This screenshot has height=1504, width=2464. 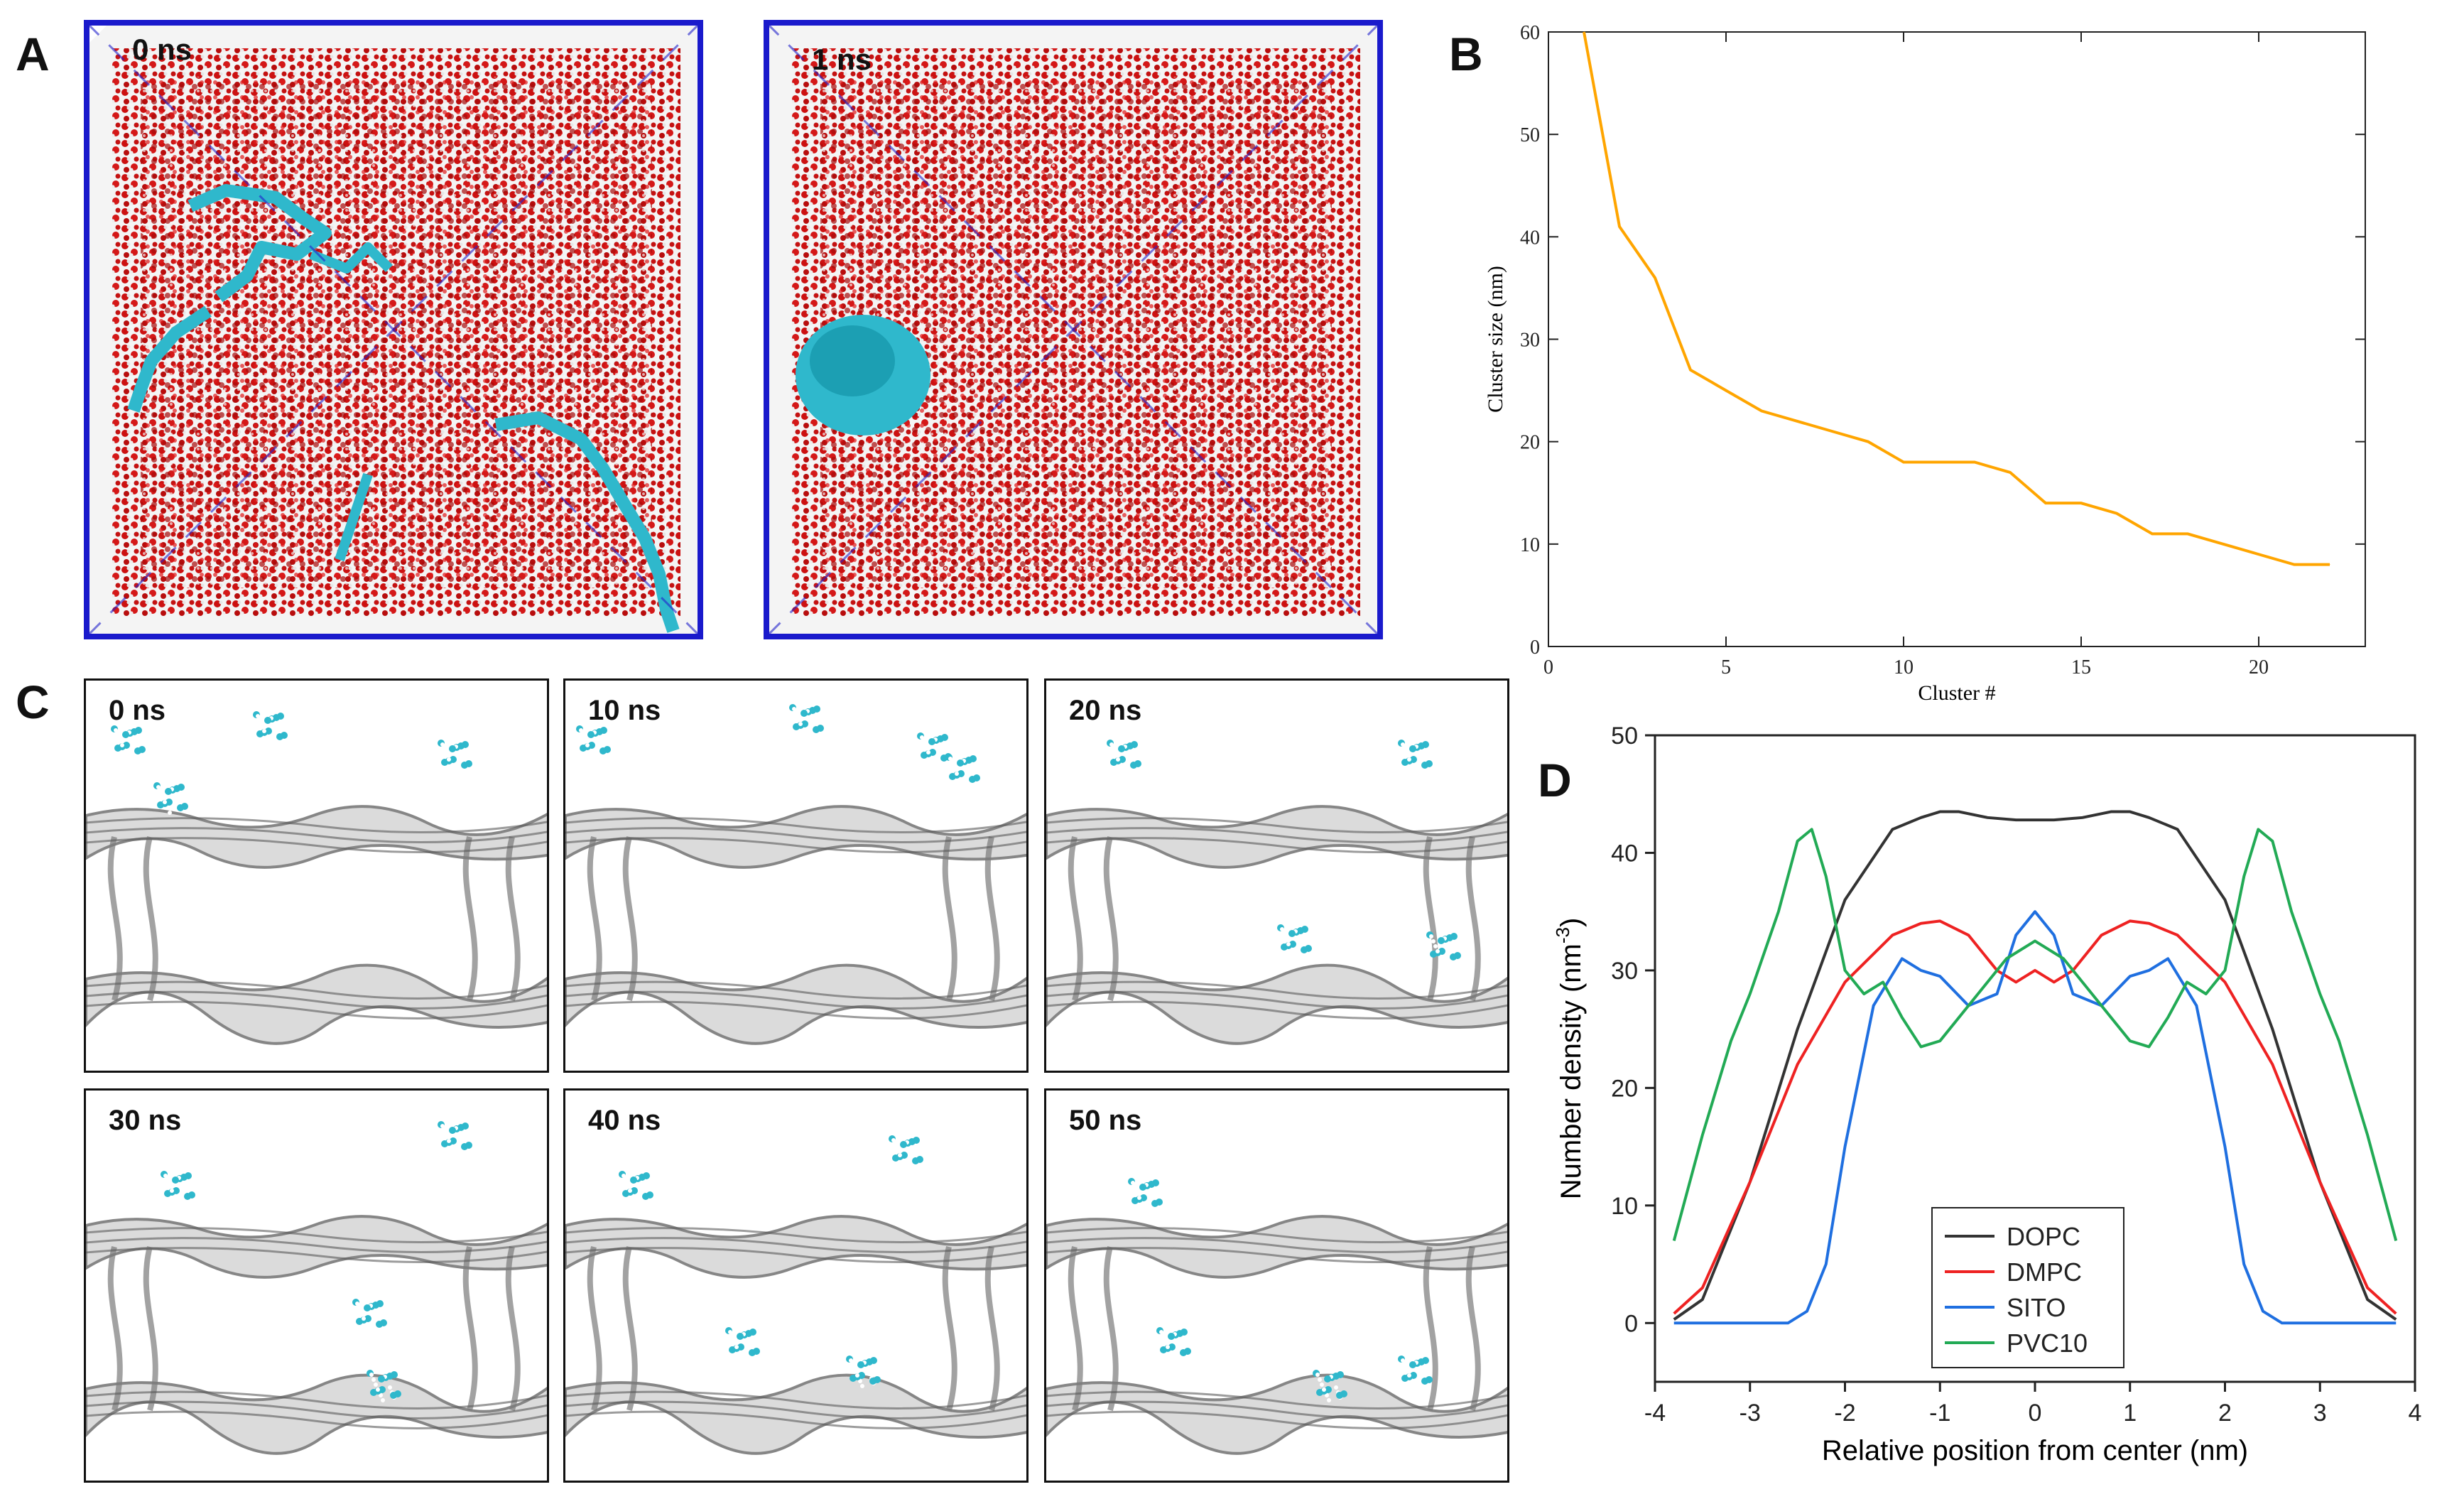 I want to click on water-box-left-image, so click(x=393, y=329).